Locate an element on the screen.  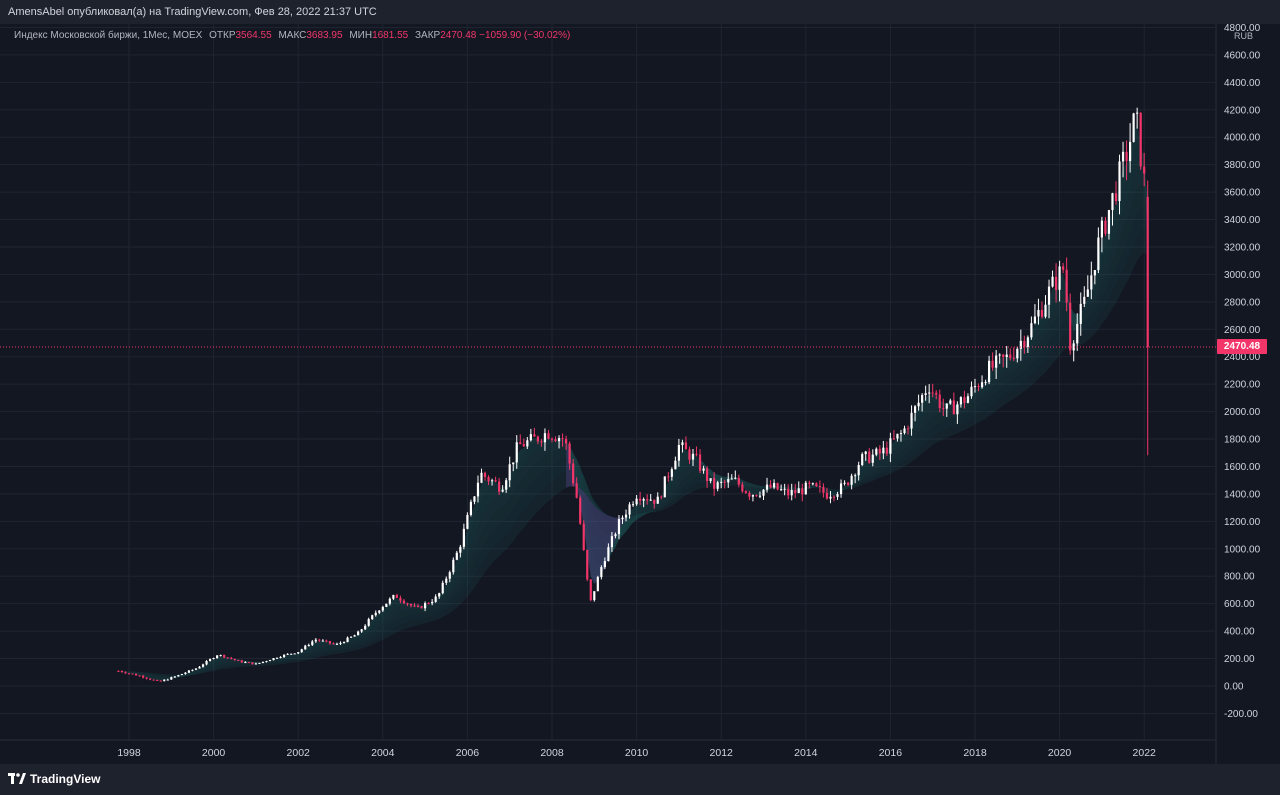
y-tick-label: 4800.00 is located at coordinates (1242, 29).